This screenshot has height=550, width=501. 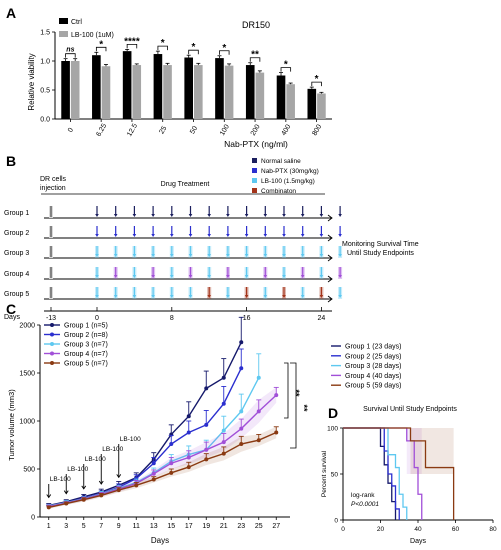 I want to click on schedule-legend-label: Normal saline, so click(x=281, y=161).